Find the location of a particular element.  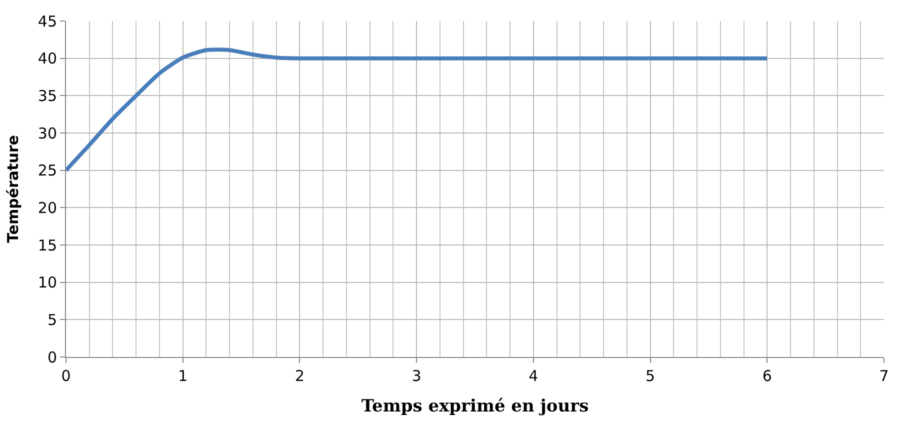

y-tick-label: 30 is located at coordinates (47, 133).